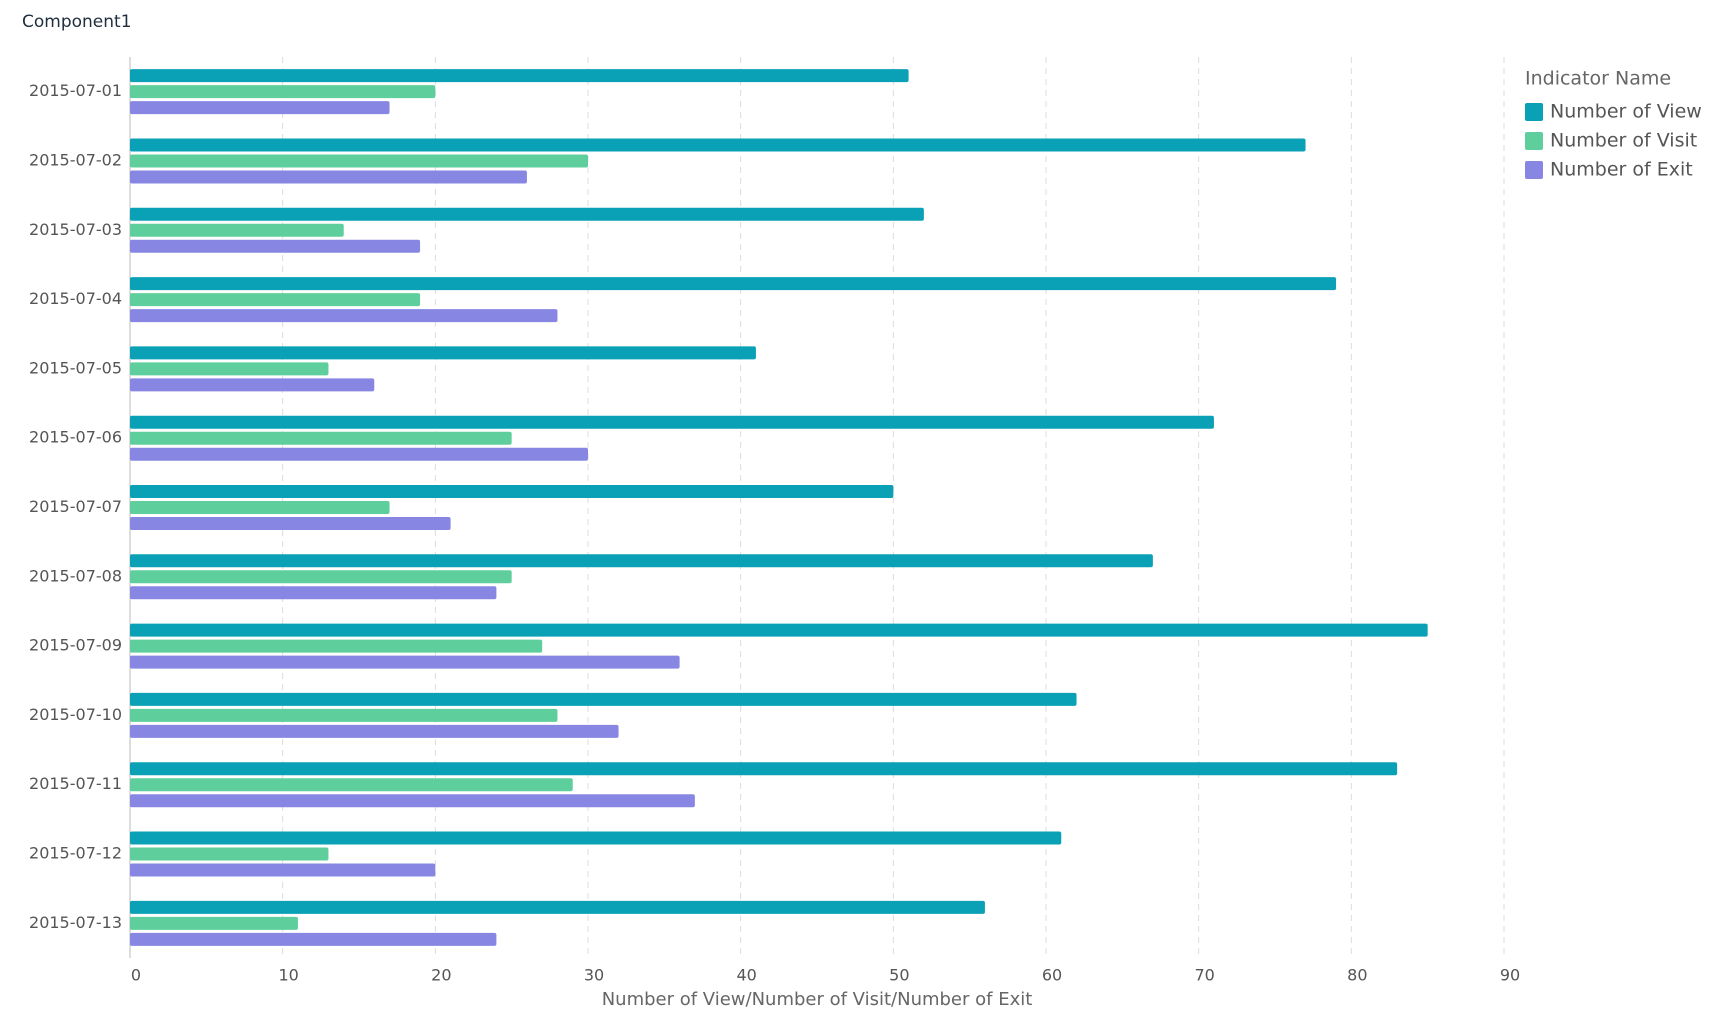  Describe the element at coordinates (594, 975) in the screenshot. I see `x-tick-label: 30` at that location.